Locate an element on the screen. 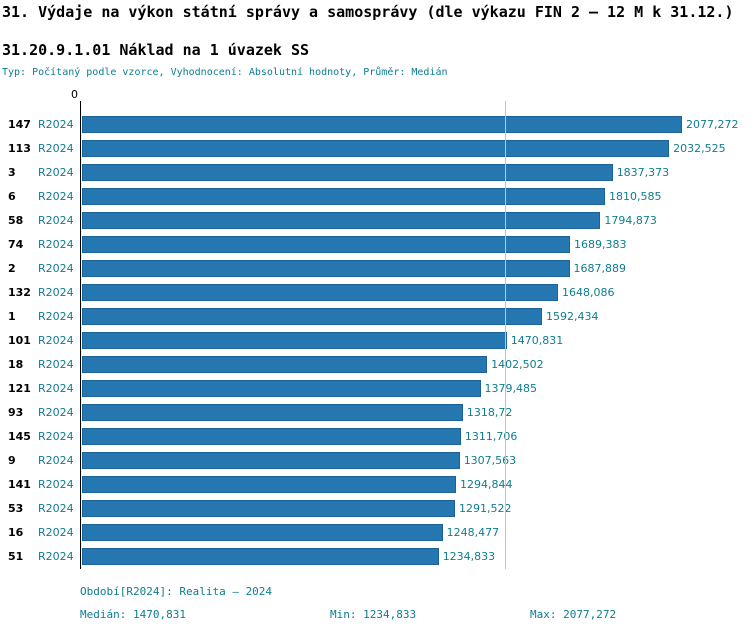  chart-row: 113 R2024 2032,525 is located at coordinates (375, 148).